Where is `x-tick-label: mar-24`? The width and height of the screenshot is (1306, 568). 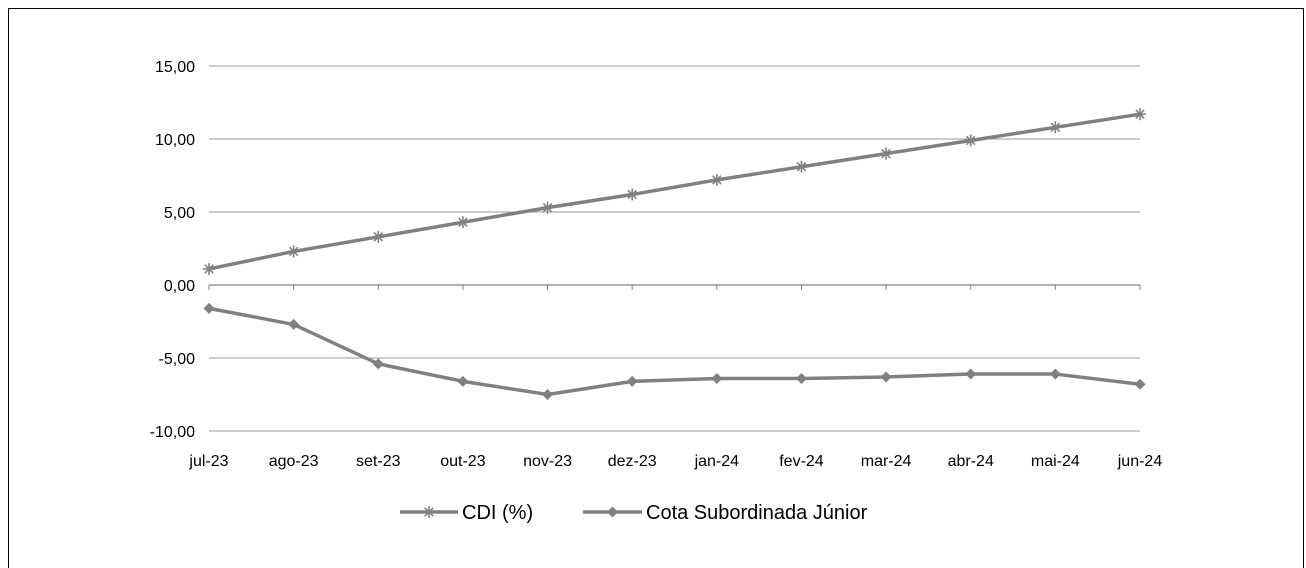
x-tick-label: mar-24 is located at coordinates (886, 461).